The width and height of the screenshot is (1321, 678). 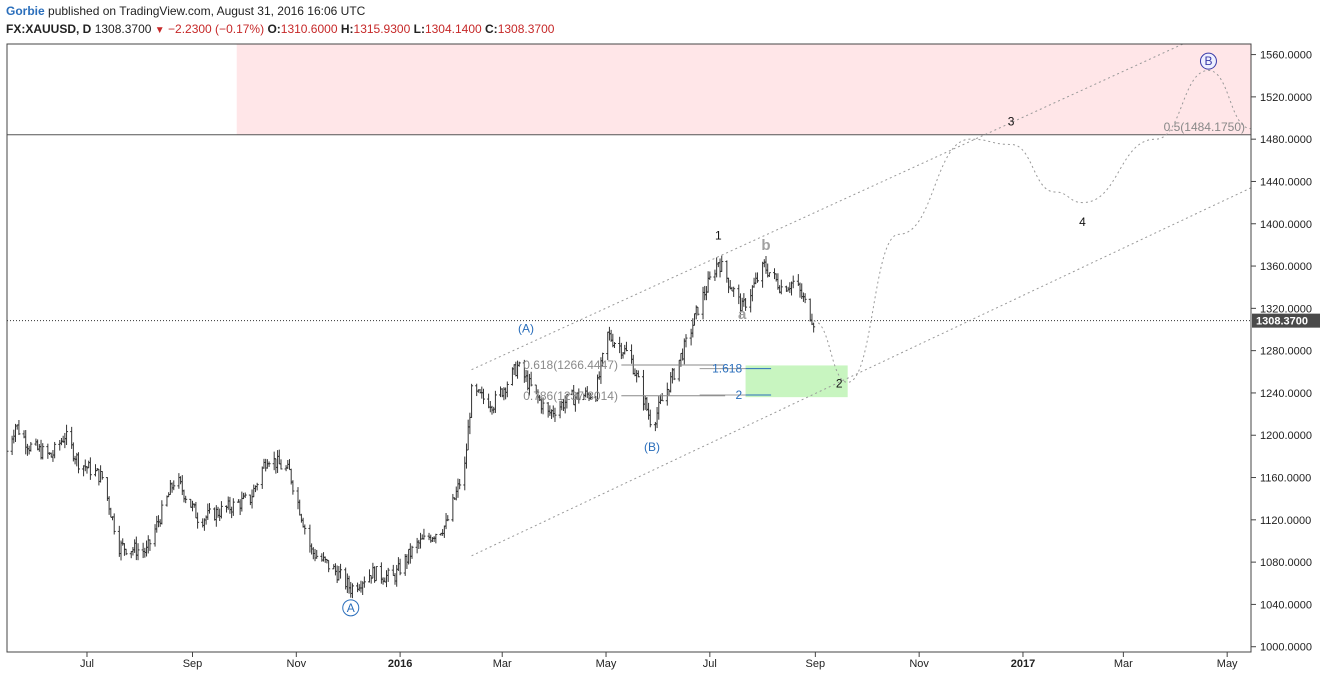 I want to click on wave-label: b, so click(x=765, y=245).